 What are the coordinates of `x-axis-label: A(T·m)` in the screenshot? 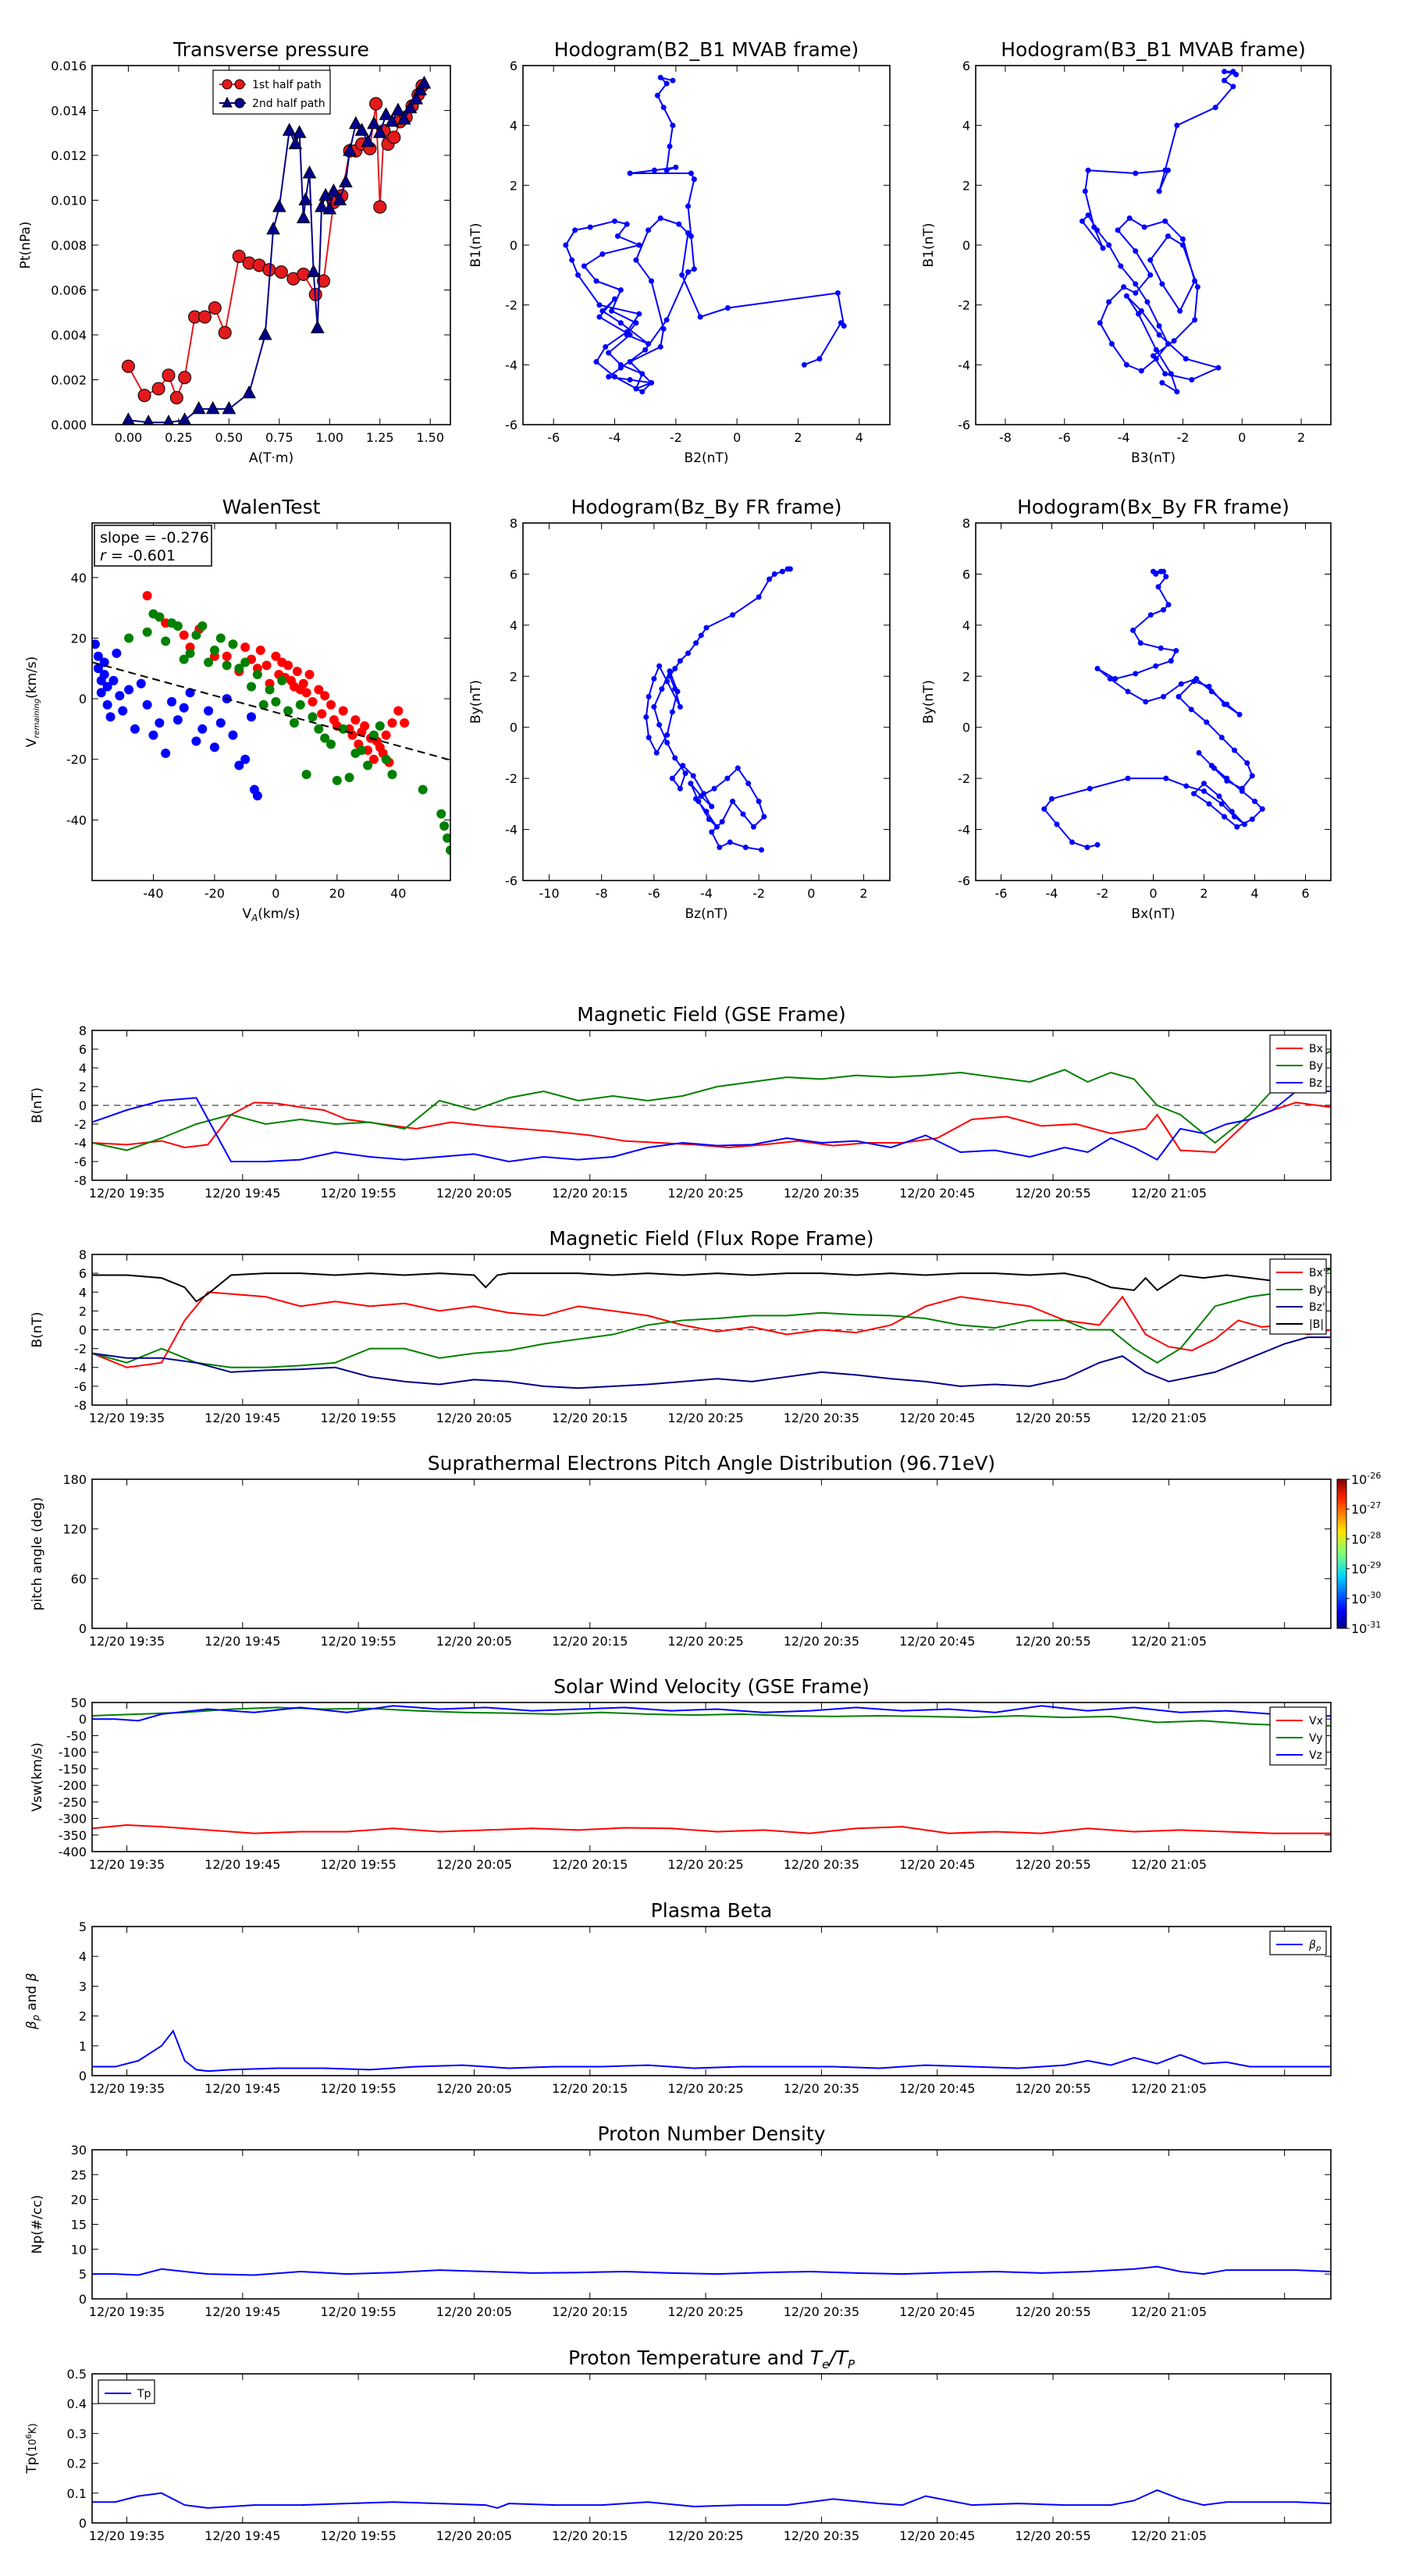 It's located at (271, 458).